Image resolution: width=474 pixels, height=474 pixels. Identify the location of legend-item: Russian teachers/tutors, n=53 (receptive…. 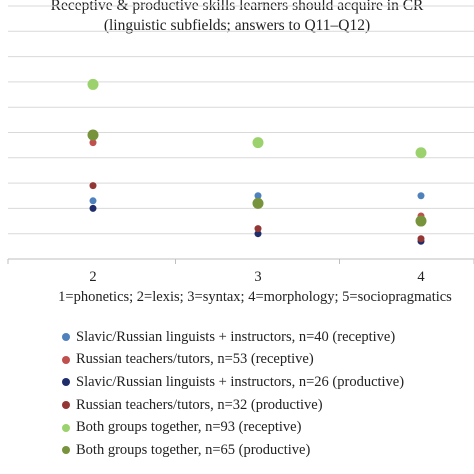
(267, 360).